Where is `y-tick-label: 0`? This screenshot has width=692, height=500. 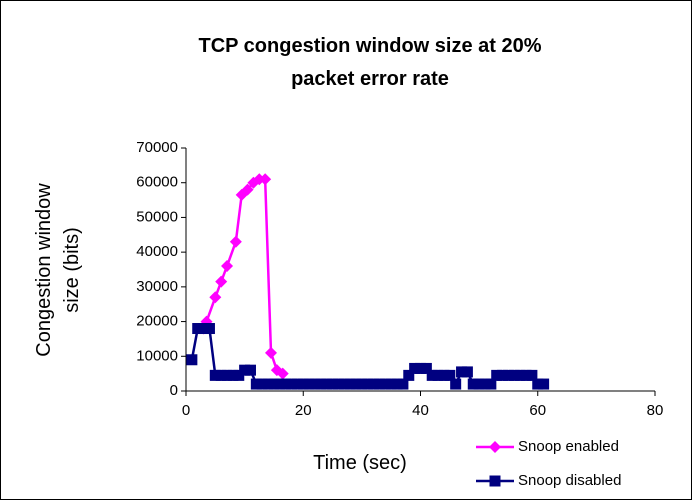 y-tick-label: 0 is located at coordinates (174, 390).